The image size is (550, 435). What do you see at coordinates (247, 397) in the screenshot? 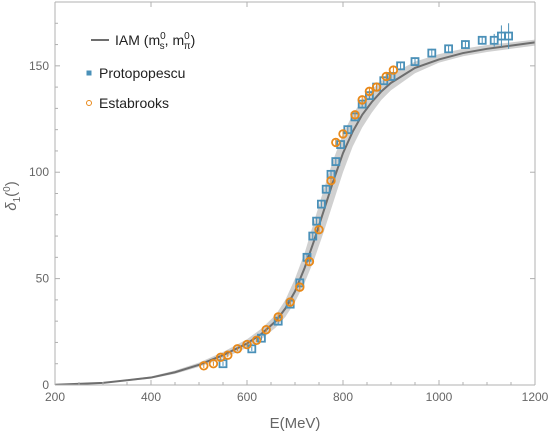
I see `x-tick-label: 600` at bounding box center [247, 397].